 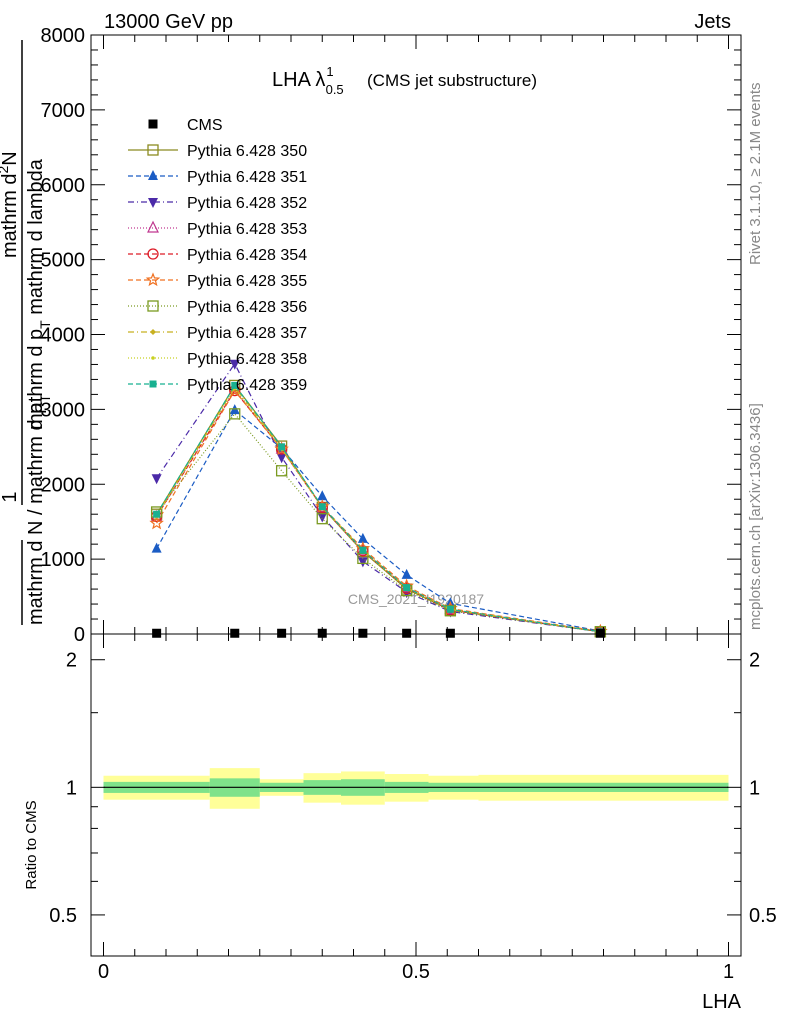 I want to click on y-tick-label: 4000, so click(x=63, y=336).